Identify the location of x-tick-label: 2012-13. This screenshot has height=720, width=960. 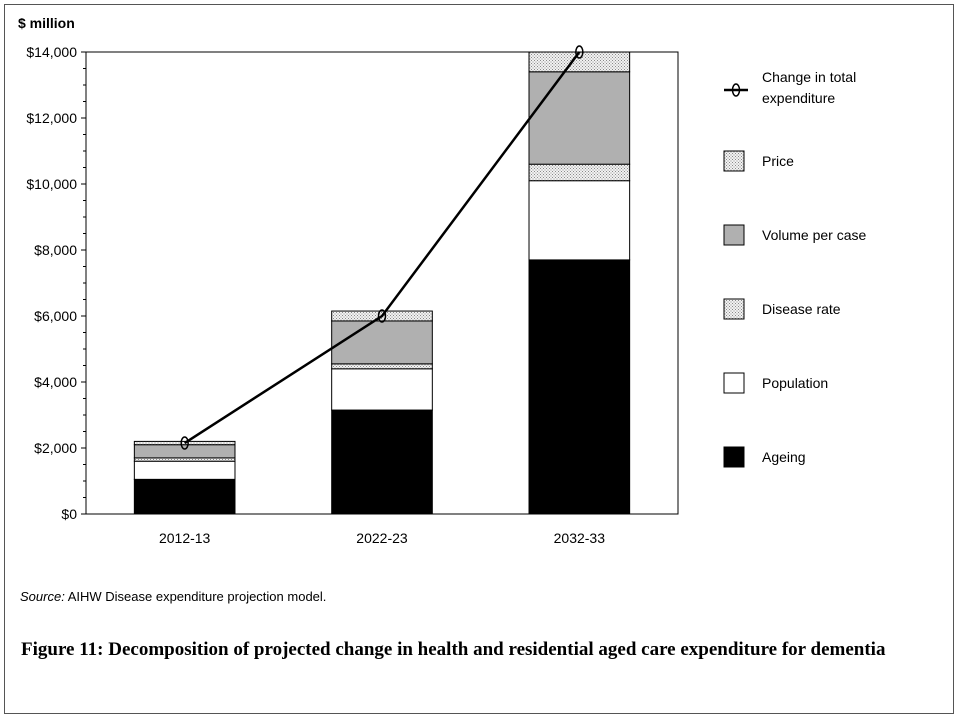
(185, 538).